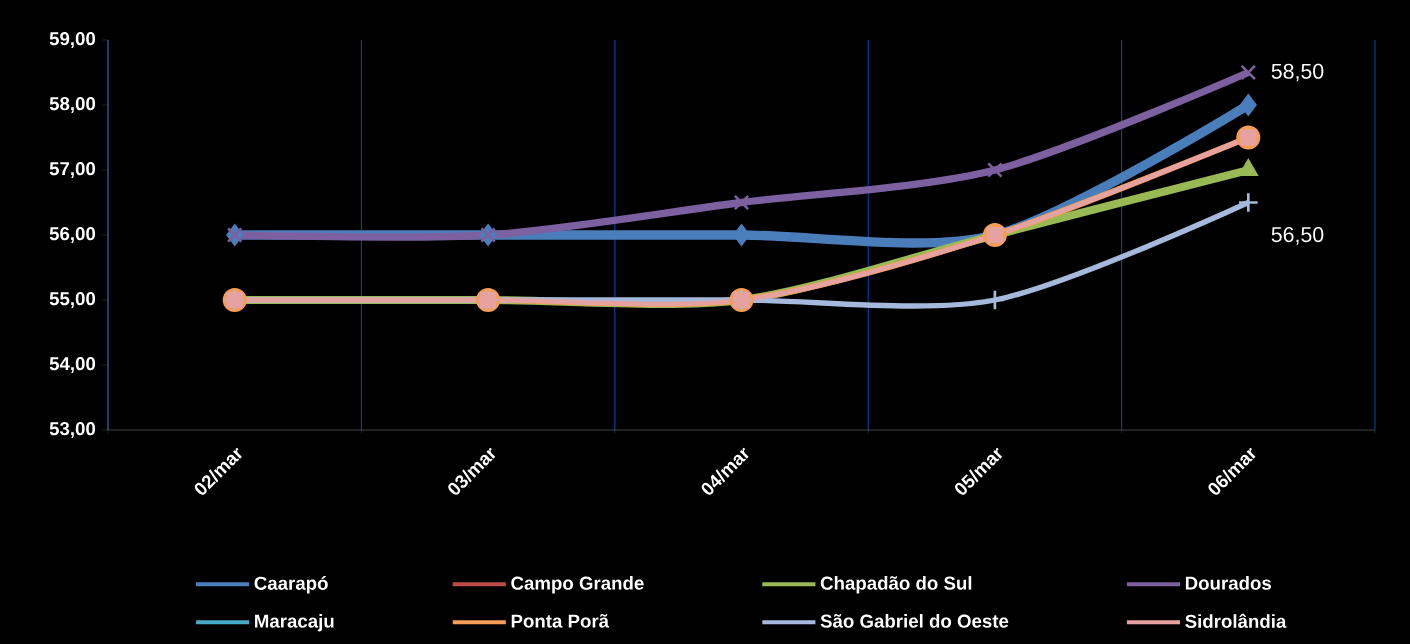 The image size is (1410, 644). Describe the element at coordinates (1228, 583) in the screenshot. I see `legend-label: Dourados` at that location.